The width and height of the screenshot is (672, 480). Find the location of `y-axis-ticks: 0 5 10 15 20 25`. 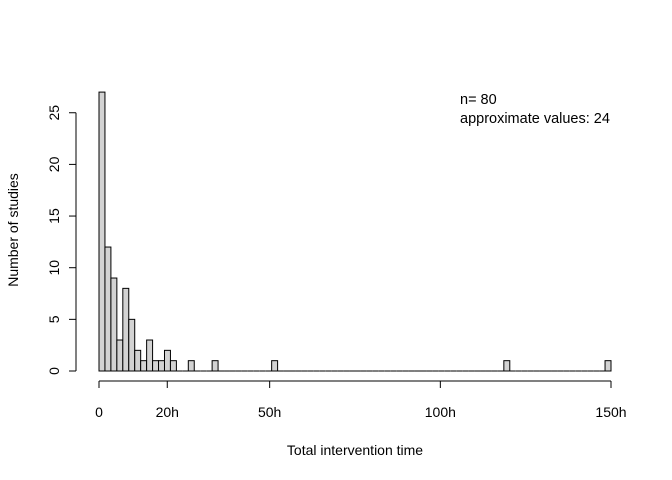

y-axis-ticks: 0 5 10 15 20 25 is located at coordinates (61, 240).